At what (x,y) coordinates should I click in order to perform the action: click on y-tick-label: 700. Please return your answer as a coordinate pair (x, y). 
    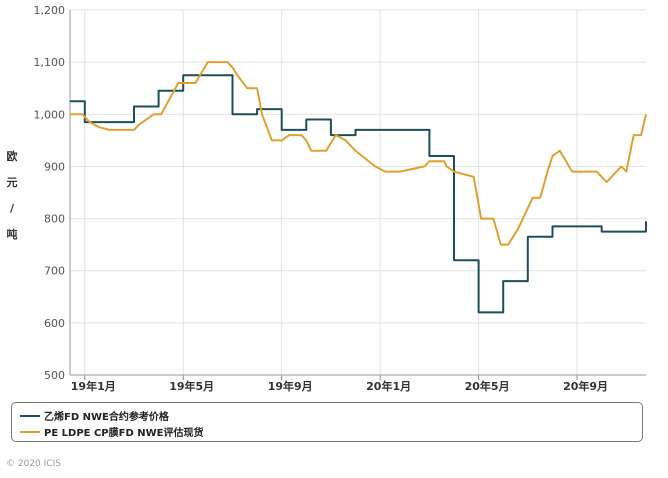
    Looking at the image, I should click on (54, 271).